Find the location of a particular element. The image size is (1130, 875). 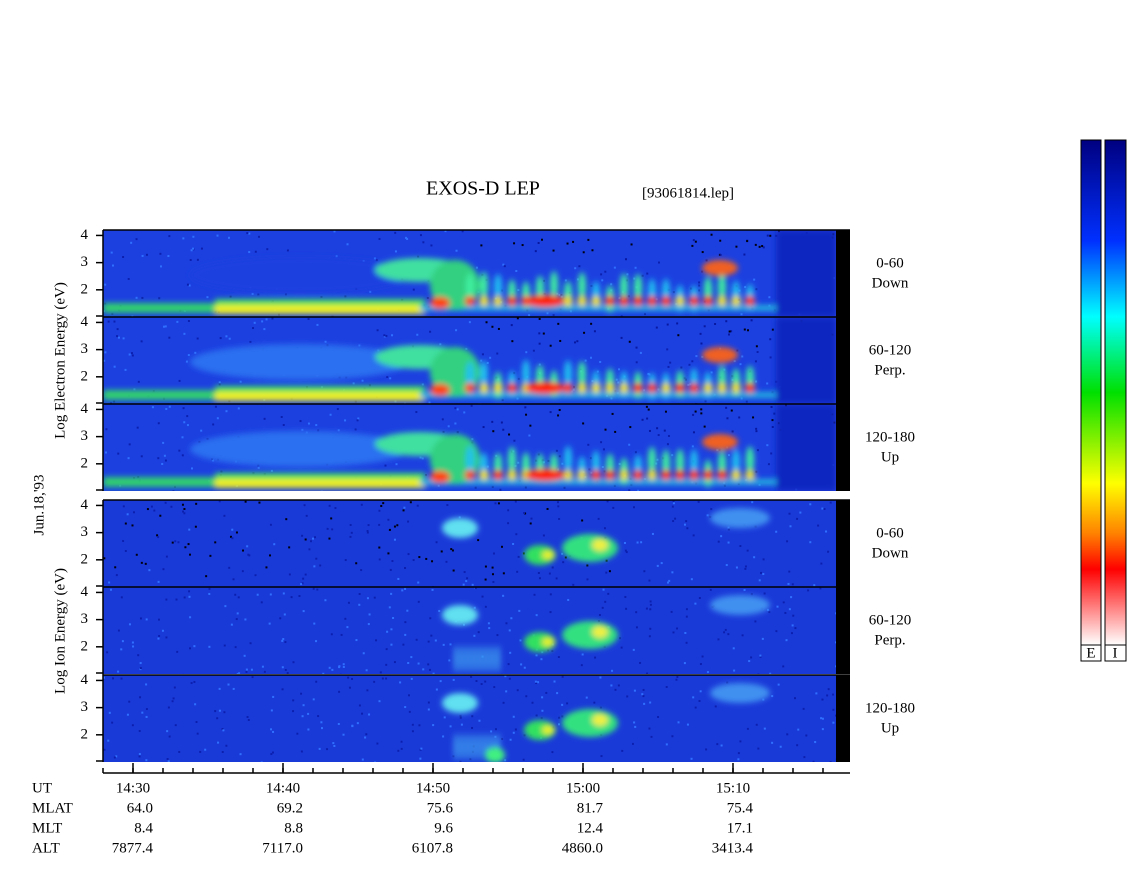

panel is located at coordinates (469, 273).